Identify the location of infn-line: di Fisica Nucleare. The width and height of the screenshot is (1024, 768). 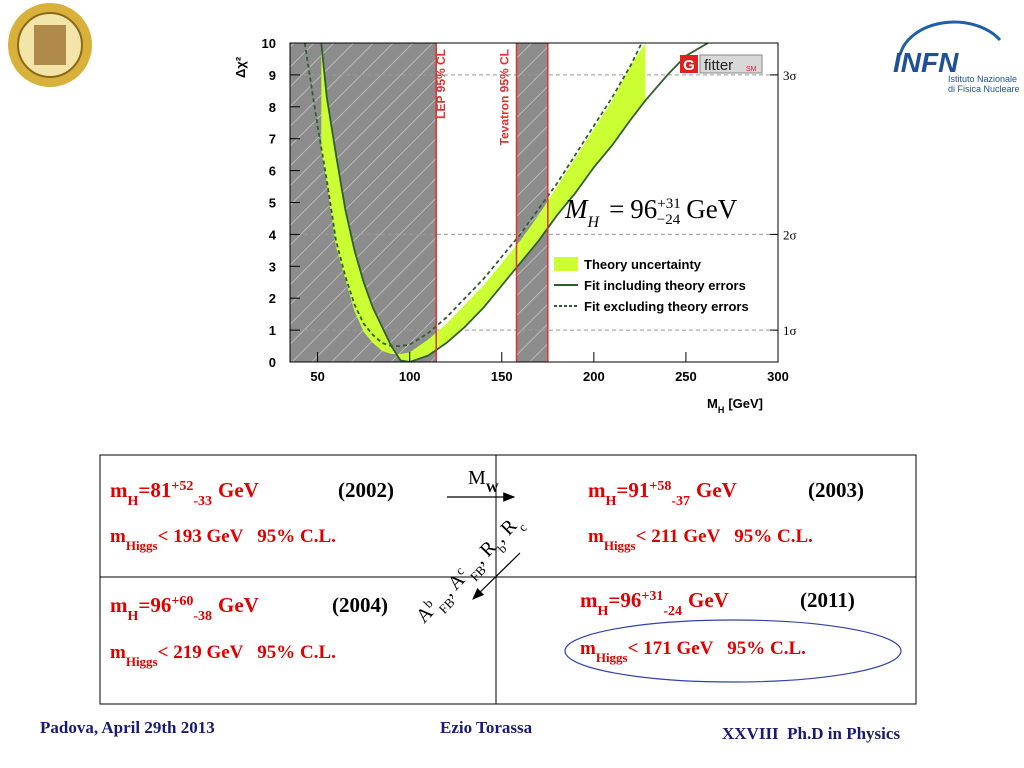
(984, 89).